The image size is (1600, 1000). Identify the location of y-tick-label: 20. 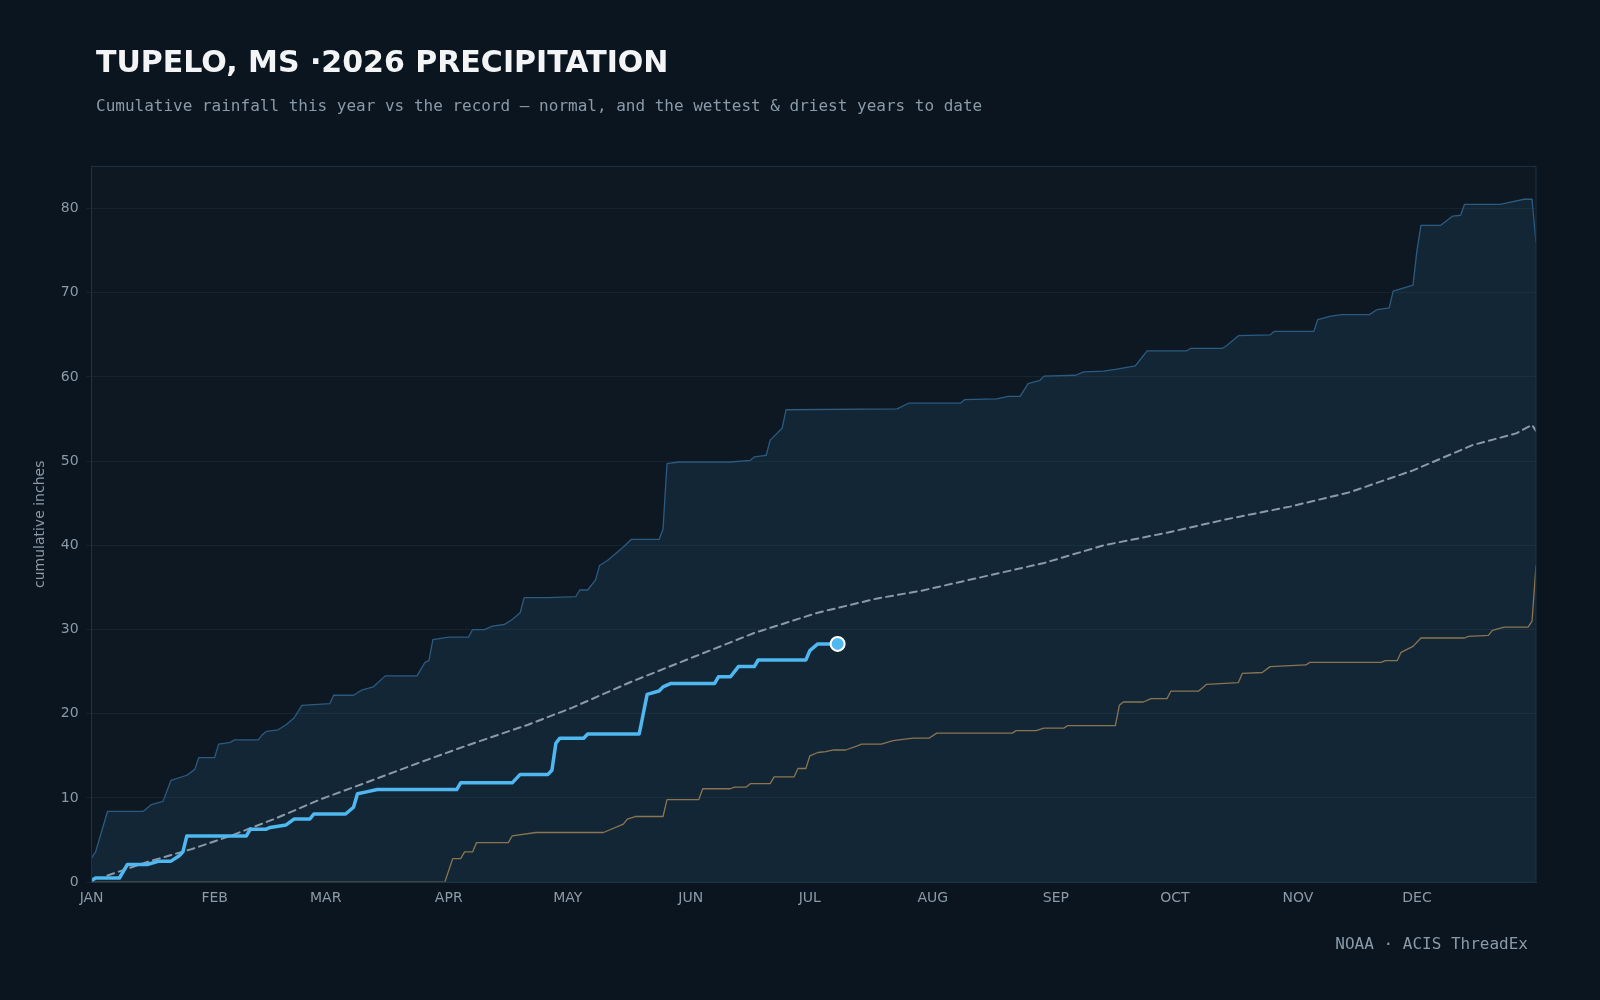
(69, 712).